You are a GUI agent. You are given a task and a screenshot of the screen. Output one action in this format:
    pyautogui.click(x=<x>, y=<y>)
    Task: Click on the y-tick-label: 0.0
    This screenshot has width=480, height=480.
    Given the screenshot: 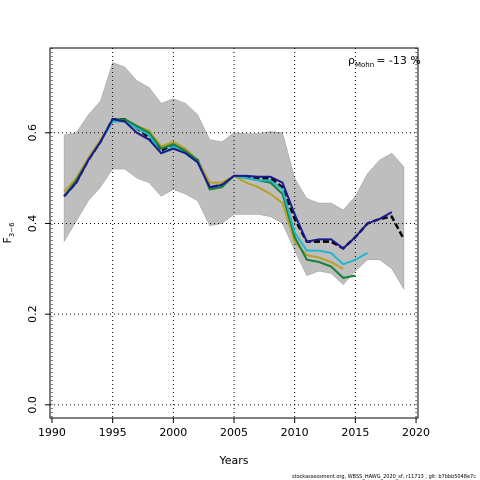 What is the action you would take?
    pyautogui.click(x=32, y=405)
    